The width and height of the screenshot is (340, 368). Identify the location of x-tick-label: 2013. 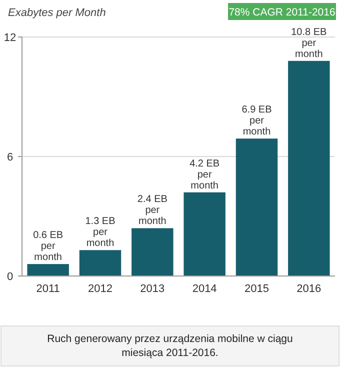
(152, 289).